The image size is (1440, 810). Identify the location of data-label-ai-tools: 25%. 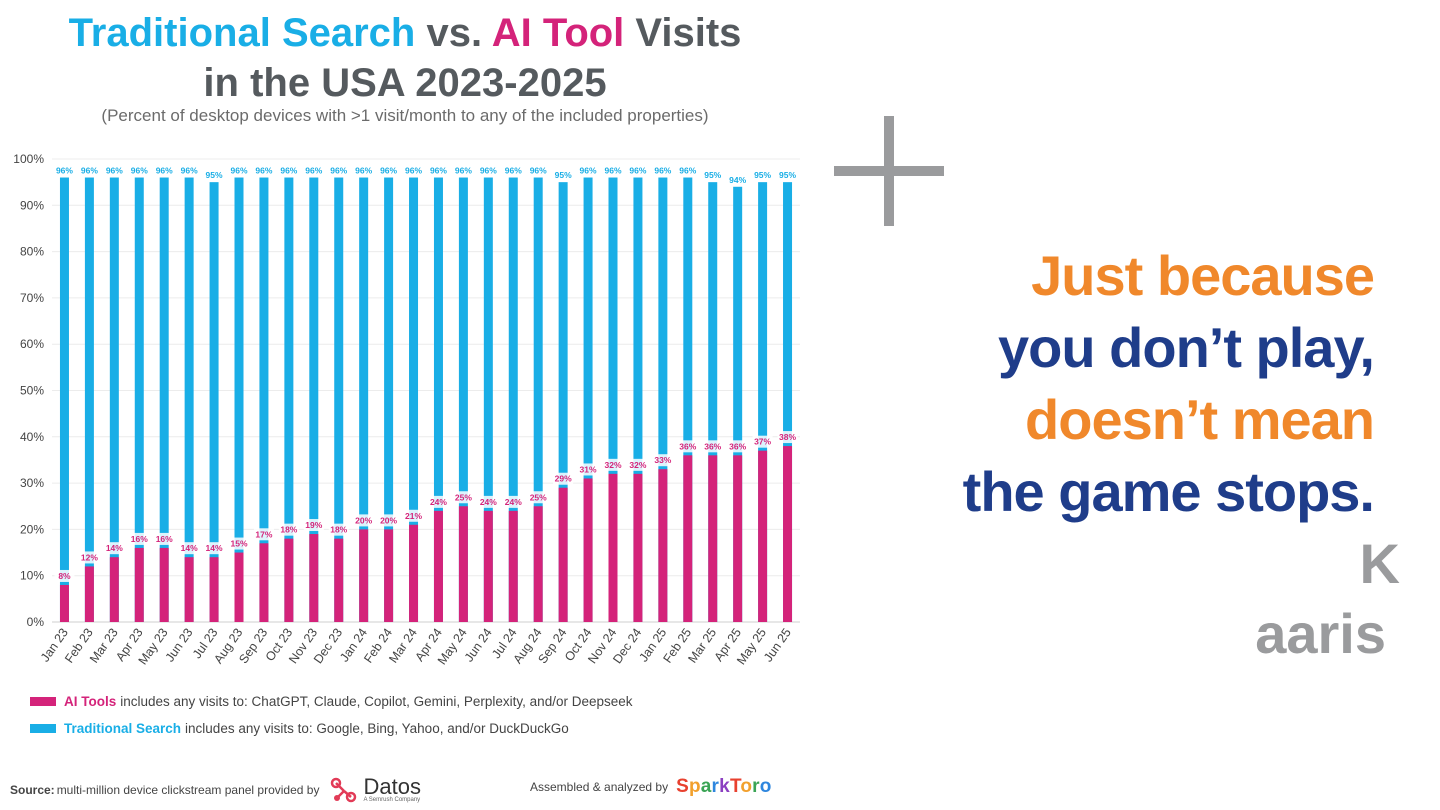
(463, 497).